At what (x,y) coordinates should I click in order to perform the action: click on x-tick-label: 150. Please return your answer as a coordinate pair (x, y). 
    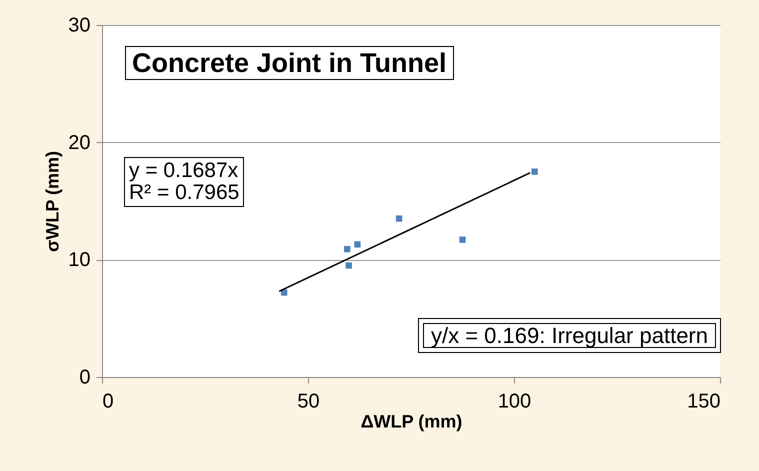
    Looking at the image, I should click on (703, 401).